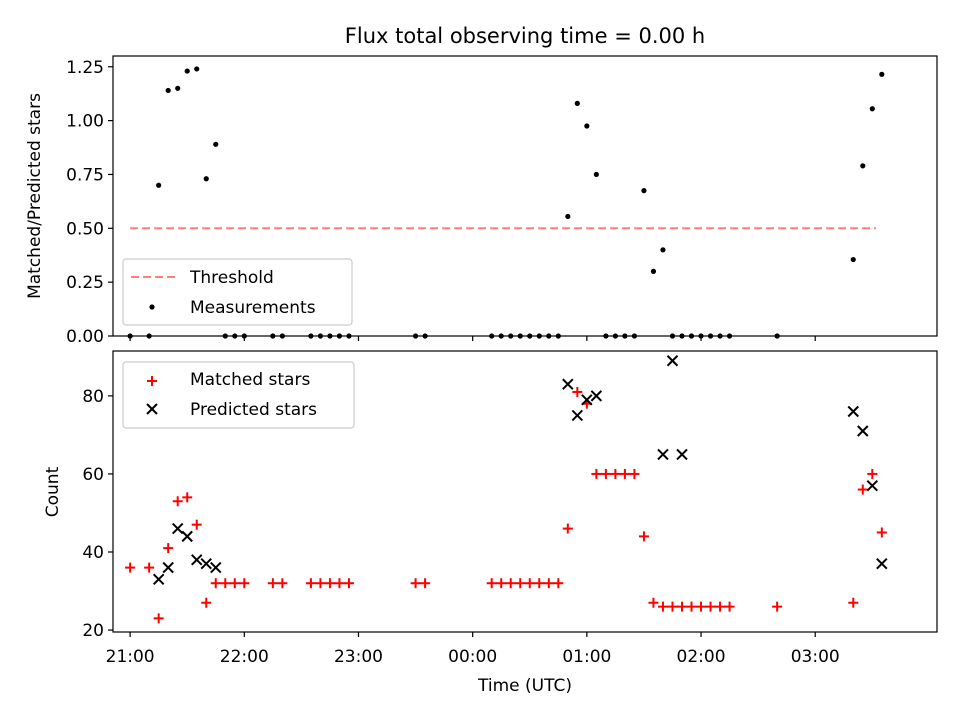 The height and width of the screenshot is (720, 960). I want to click on bottom-x-tick-label: 01:00, so click(586, 657).